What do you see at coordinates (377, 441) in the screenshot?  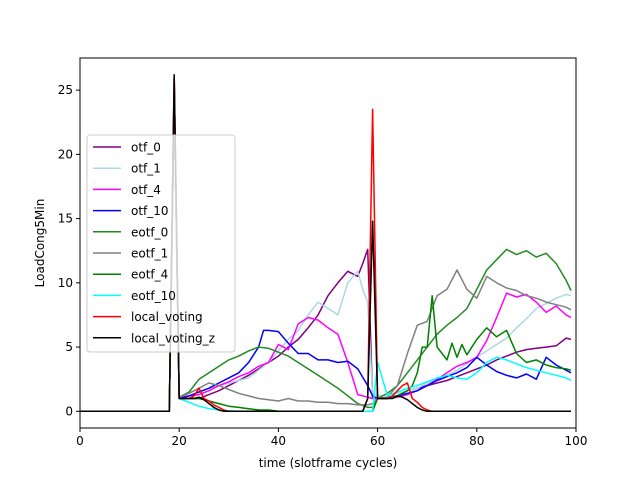 I see `x-tick-label: 60` at bounding box center [377, 441].